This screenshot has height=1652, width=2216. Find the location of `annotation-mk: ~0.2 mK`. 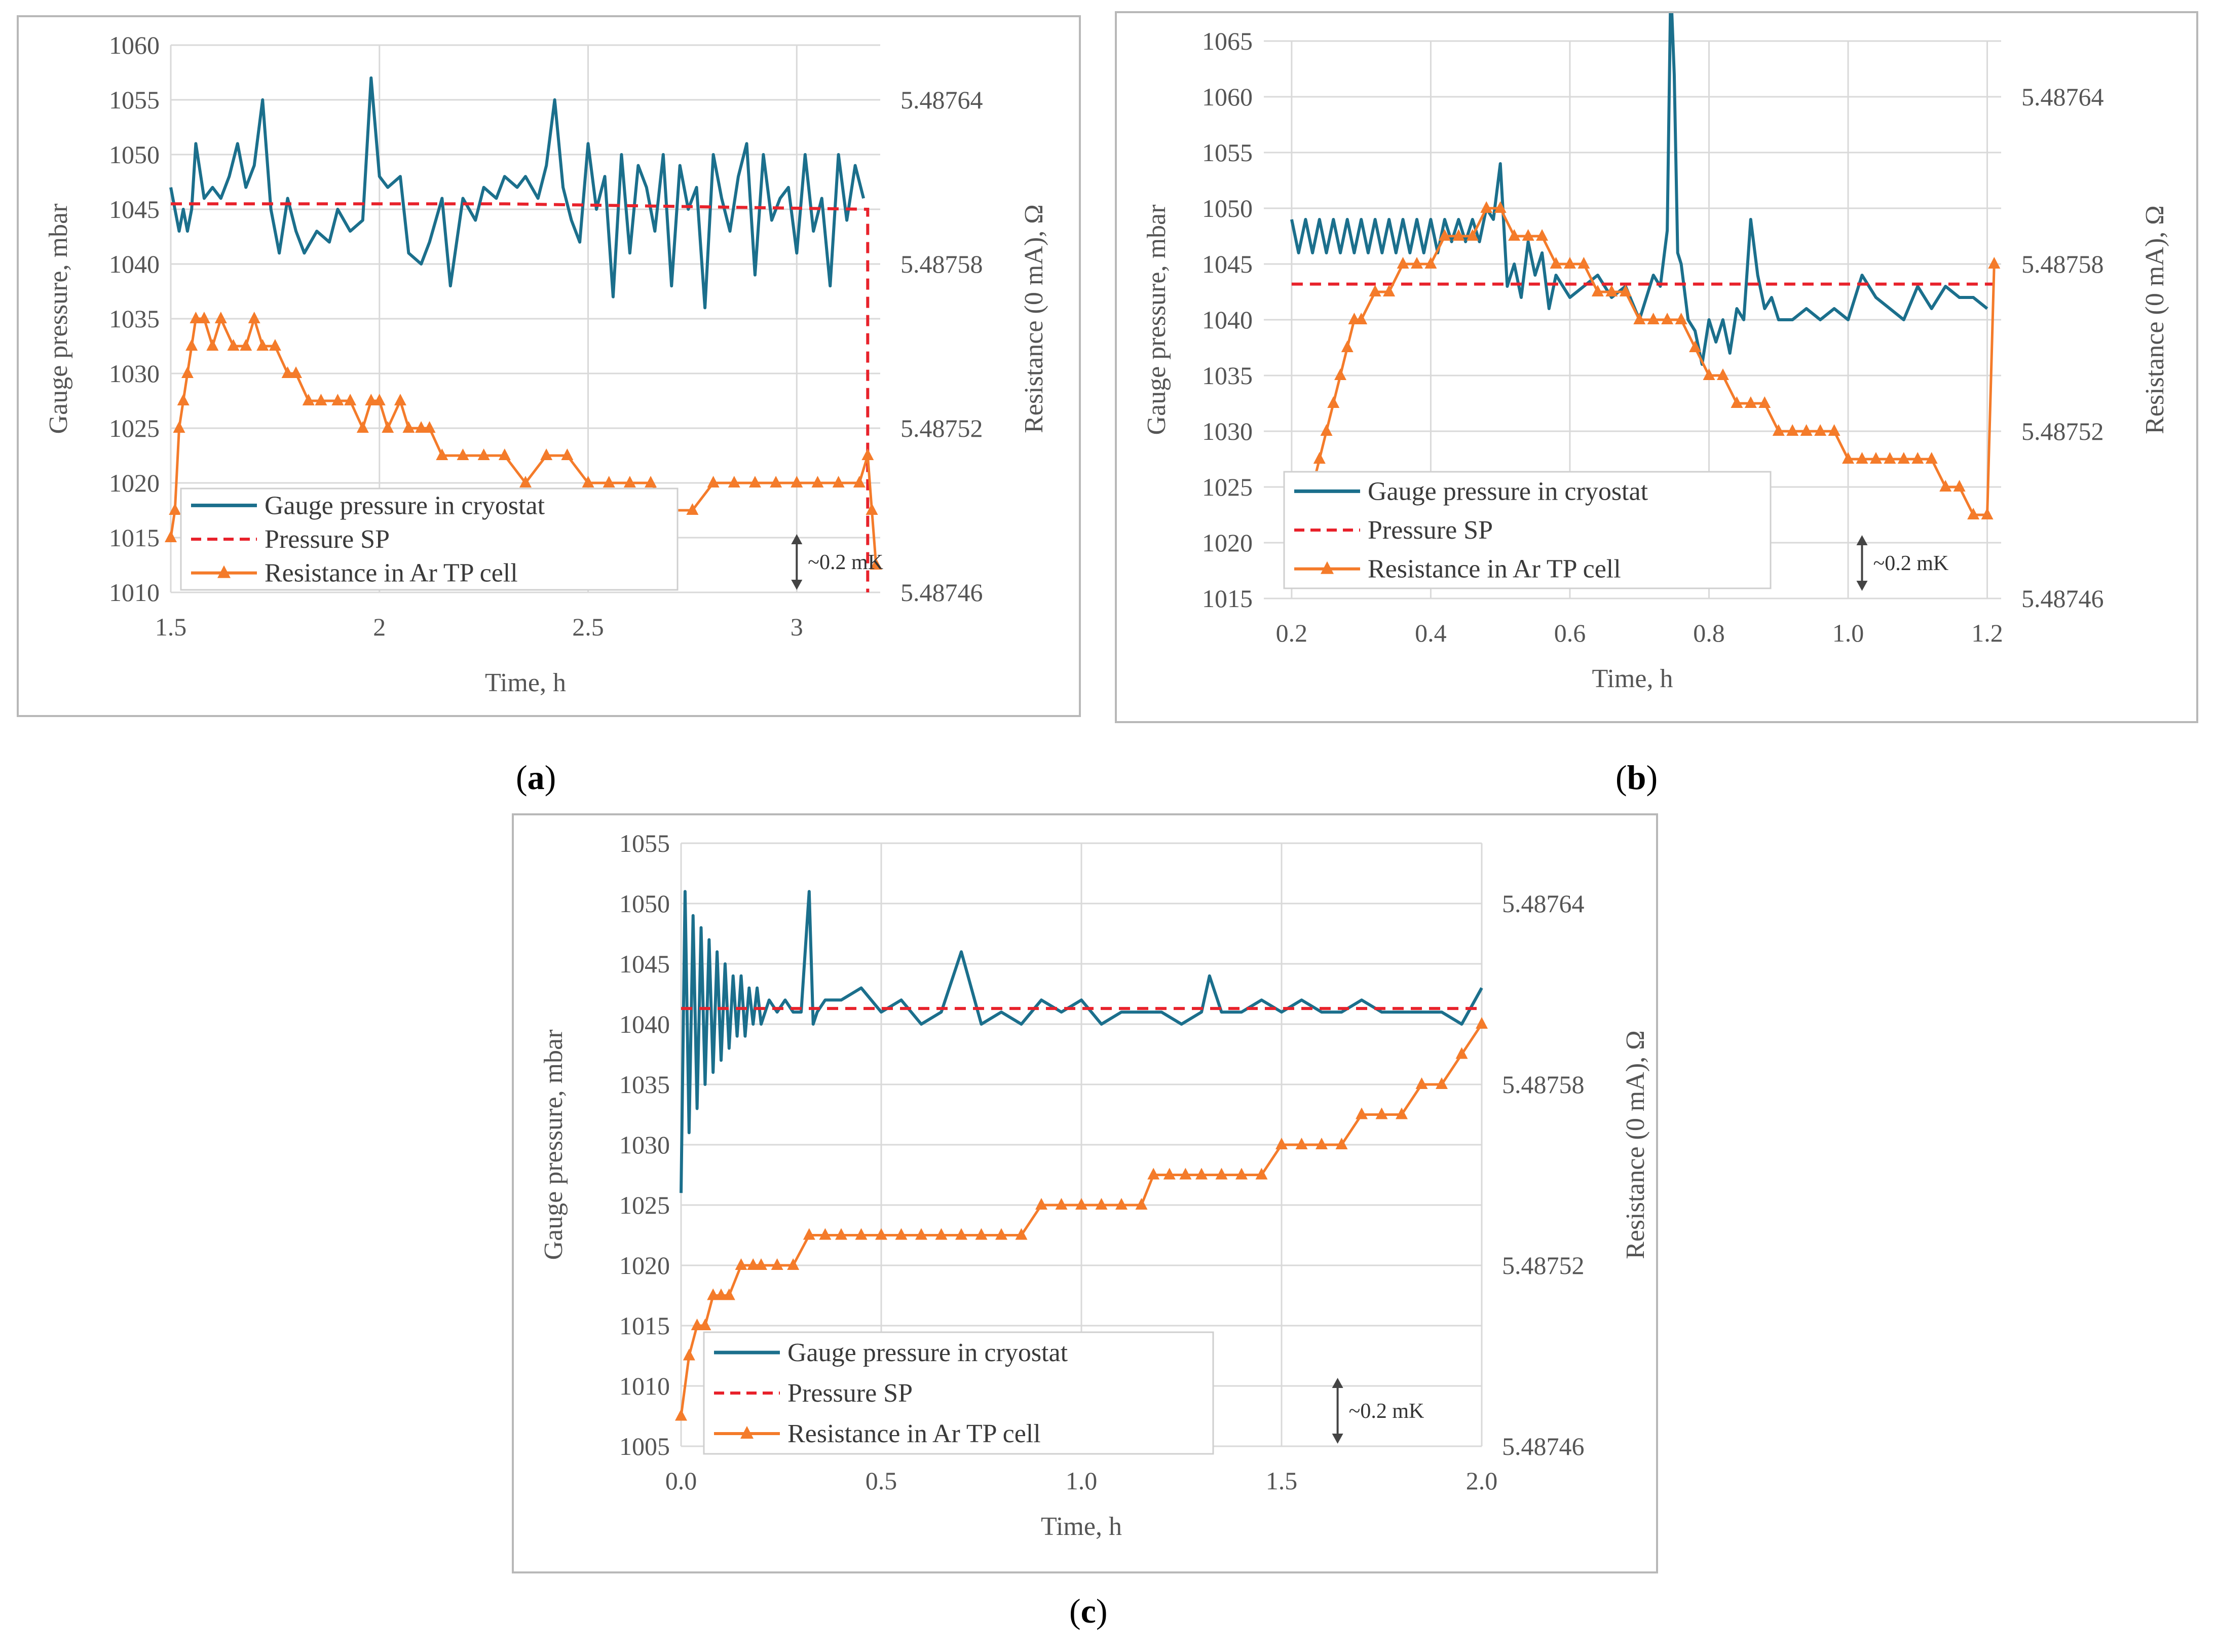

annotation-mk: ~0.2 mK is located at coordinates (1902, 563).